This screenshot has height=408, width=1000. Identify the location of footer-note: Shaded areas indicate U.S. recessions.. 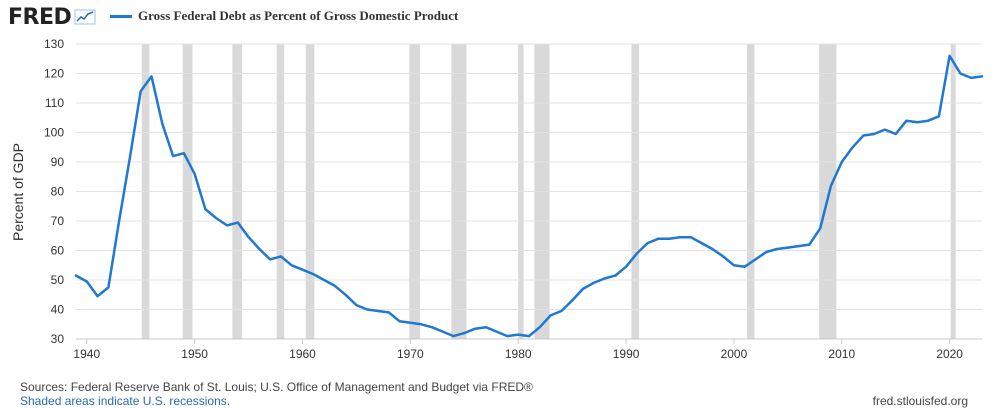
(125, 401).